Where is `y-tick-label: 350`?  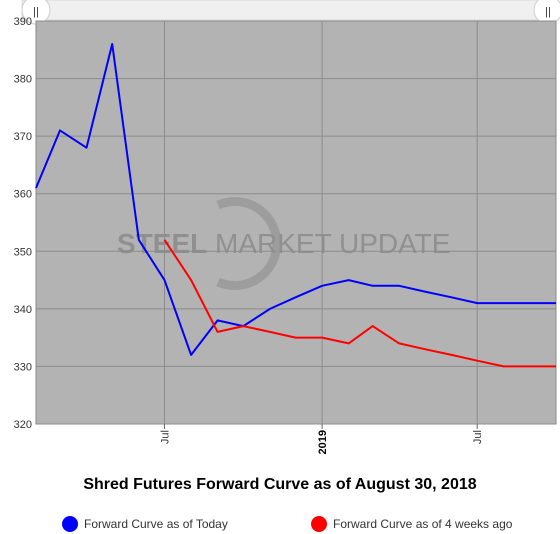 y-tick-label: 350 is located at coordinates (23, 252).